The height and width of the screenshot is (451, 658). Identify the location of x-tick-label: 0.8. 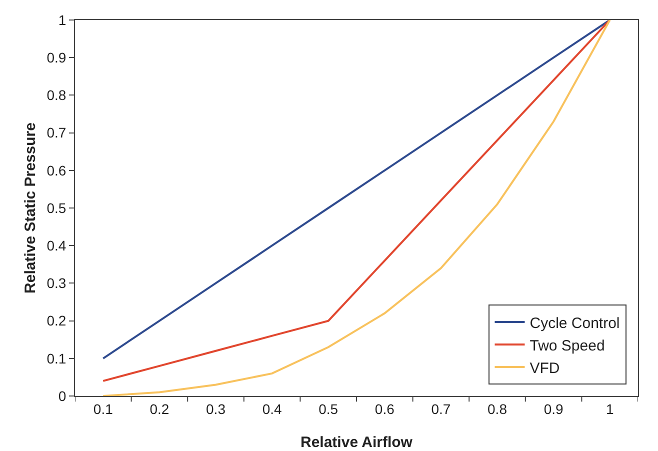
(498, 408).